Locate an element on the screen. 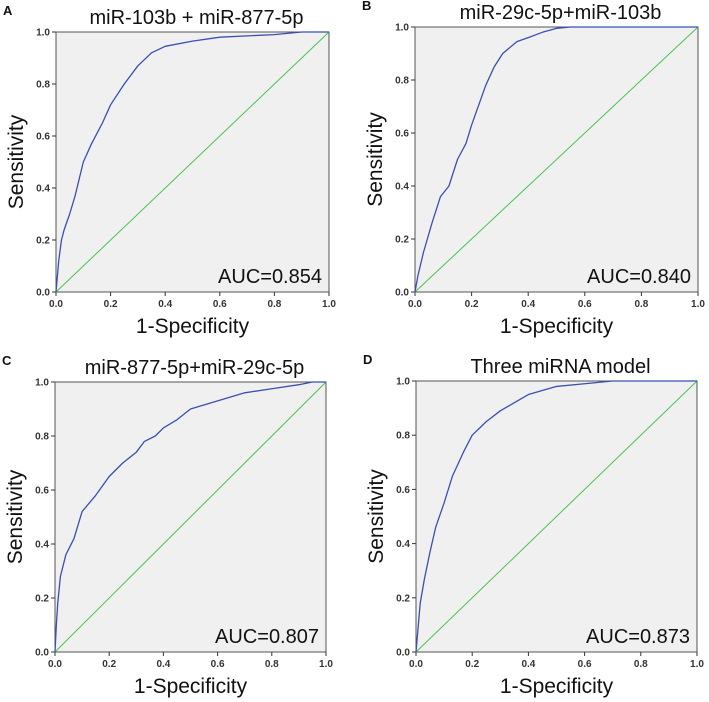 This screenshot has width=709, height=702. auc-annotation: AUC=0.873 is located at coordinates (638, 637).